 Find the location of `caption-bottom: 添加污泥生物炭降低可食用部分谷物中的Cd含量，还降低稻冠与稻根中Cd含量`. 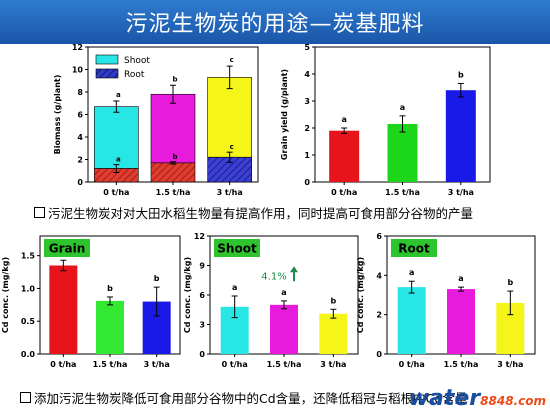

caption-bottom: 添加污泥生物炭降低可食用部分谷物中的Cd含量，还降低稻冠与稻根中Cd含量 is located at coordinates (243, 397).